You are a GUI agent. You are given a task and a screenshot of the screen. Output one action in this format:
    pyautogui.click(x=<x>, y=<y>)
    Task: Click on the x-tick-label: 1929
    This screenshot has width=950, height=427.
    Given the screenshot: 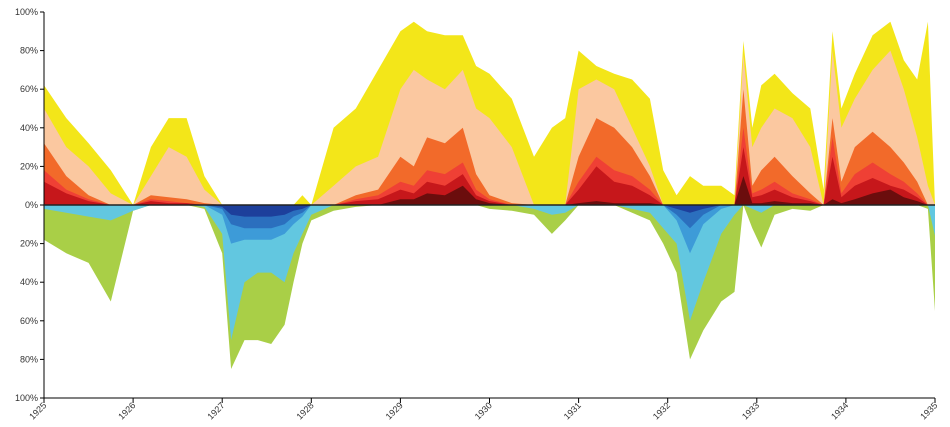 What is the action you would take?
    pyautogui.click(x=394, y=410)
    